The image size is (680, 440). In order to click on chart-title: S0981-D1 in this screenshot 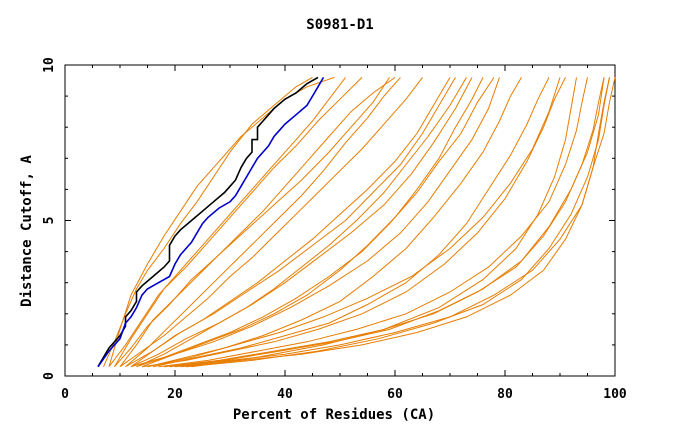, I will do `click(339, 25)`.